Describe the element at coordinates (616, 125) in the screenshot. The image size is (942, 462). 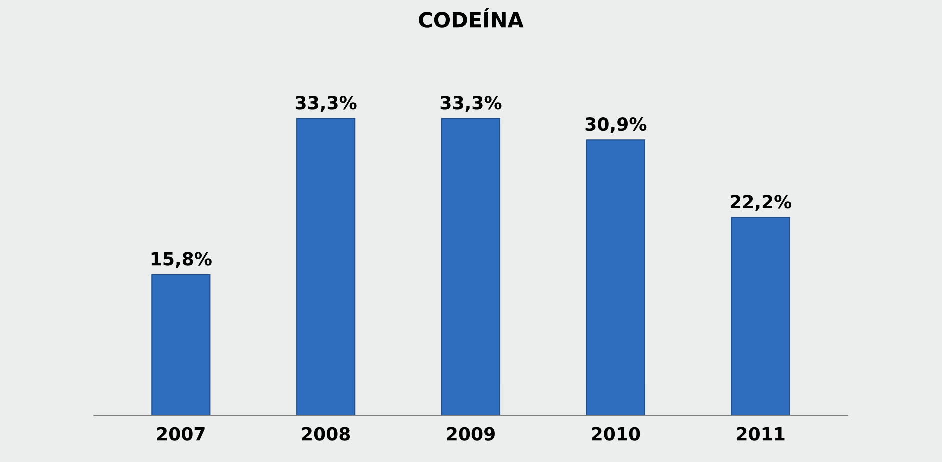
I see `data-label: 30,9%` at that location.